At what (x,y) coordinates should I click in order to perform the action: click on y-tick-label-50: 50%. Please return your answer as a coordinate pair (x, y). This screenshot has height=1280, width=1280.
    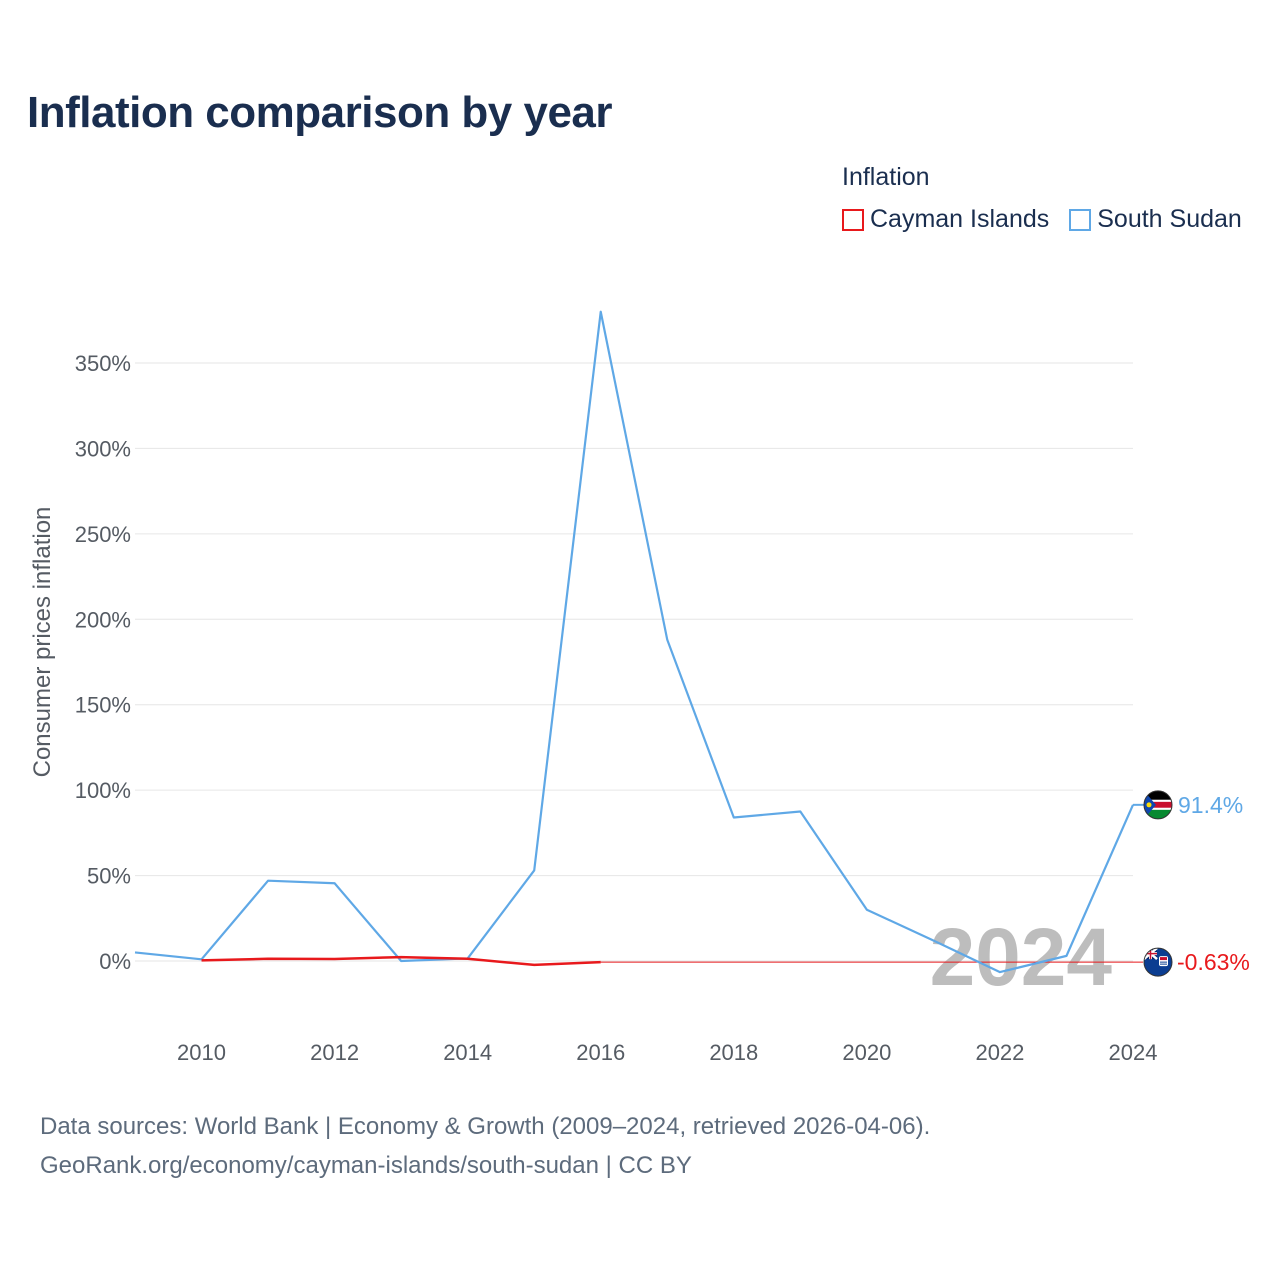
    Looking at the image, I should click on (109, 876).